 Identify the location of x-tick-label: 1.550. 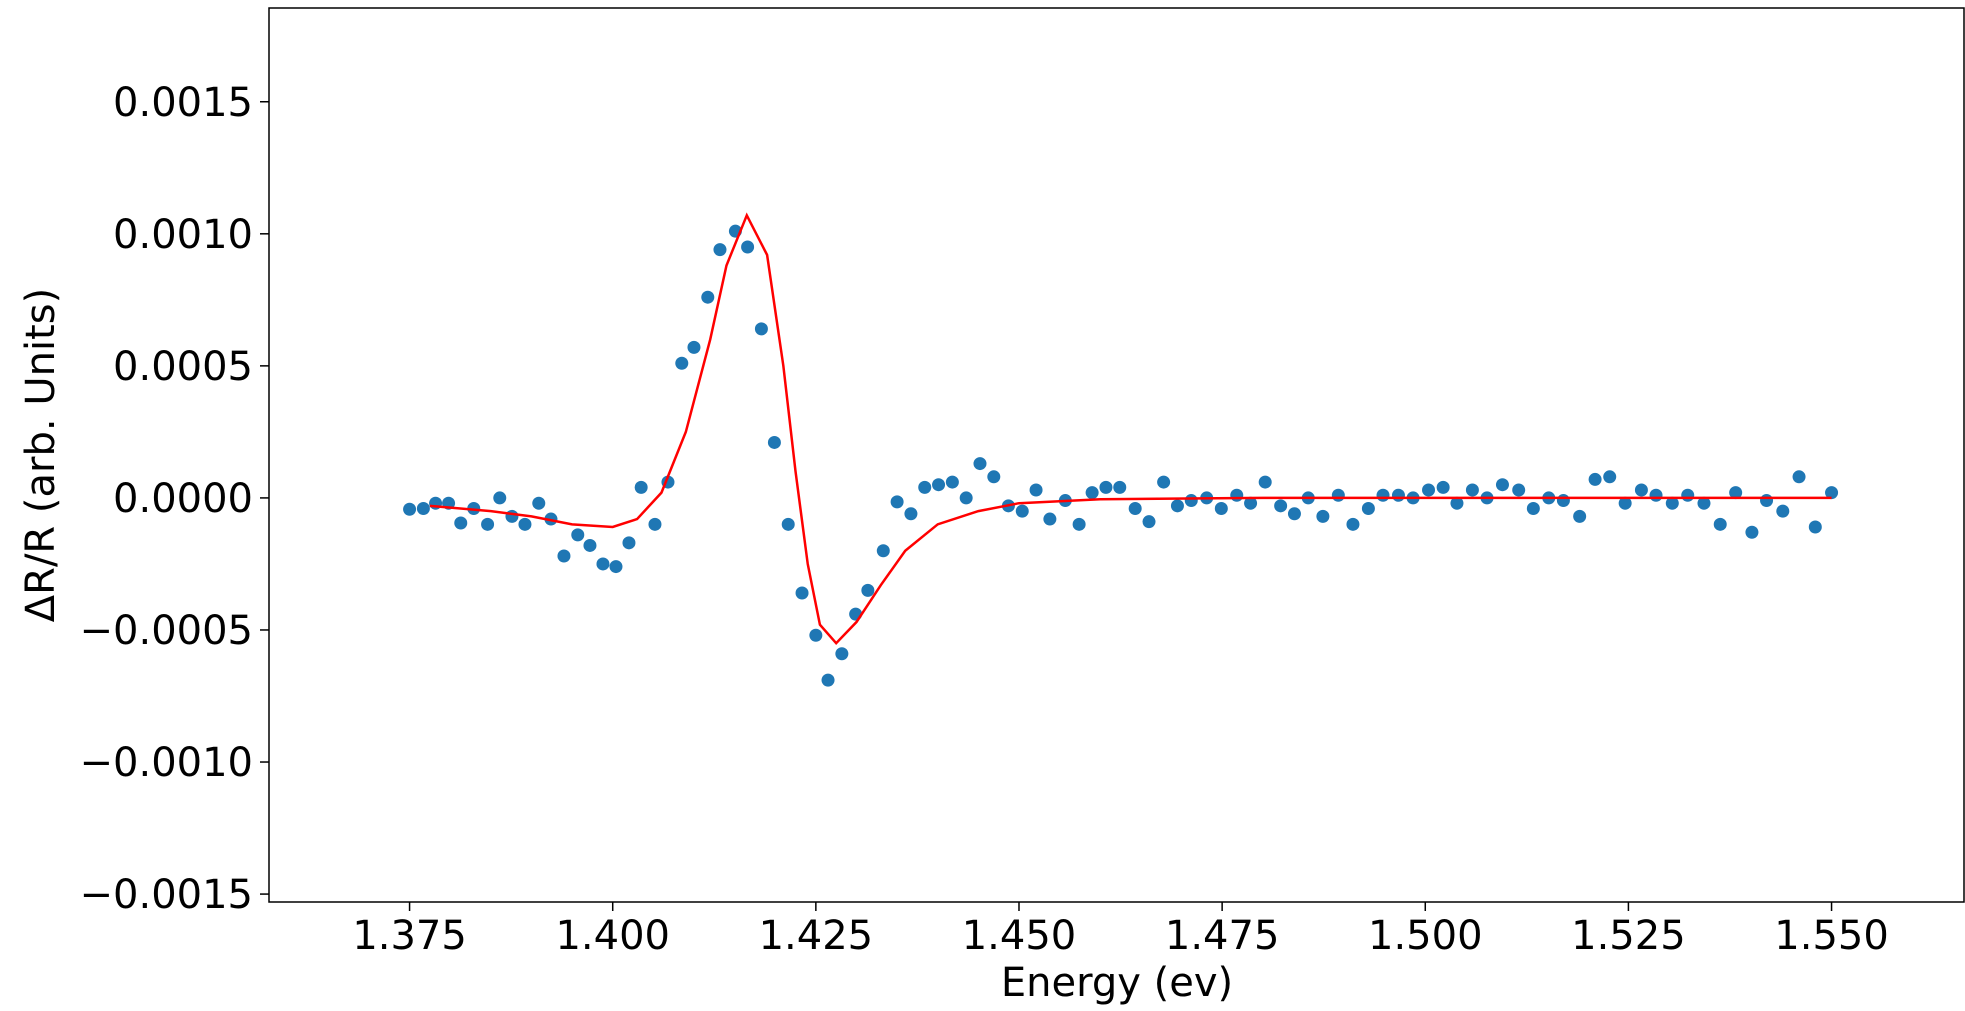
(1831, 936).